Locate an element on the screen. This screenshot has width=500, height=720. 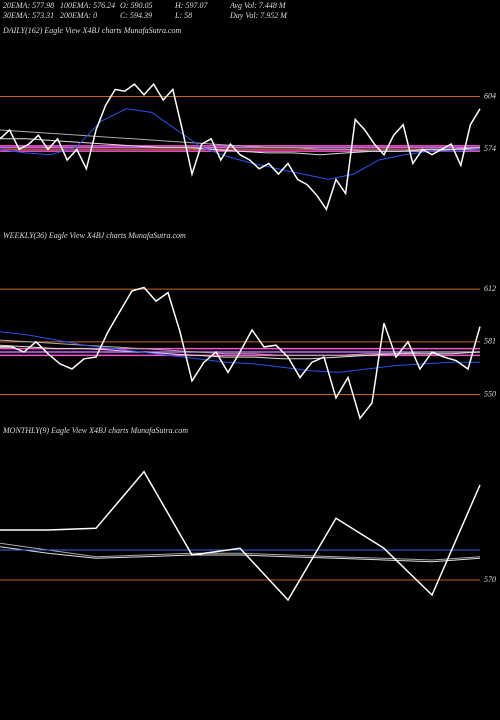
header-stat: Day Vol: 7.952 M is located at coordinates (258, 15).